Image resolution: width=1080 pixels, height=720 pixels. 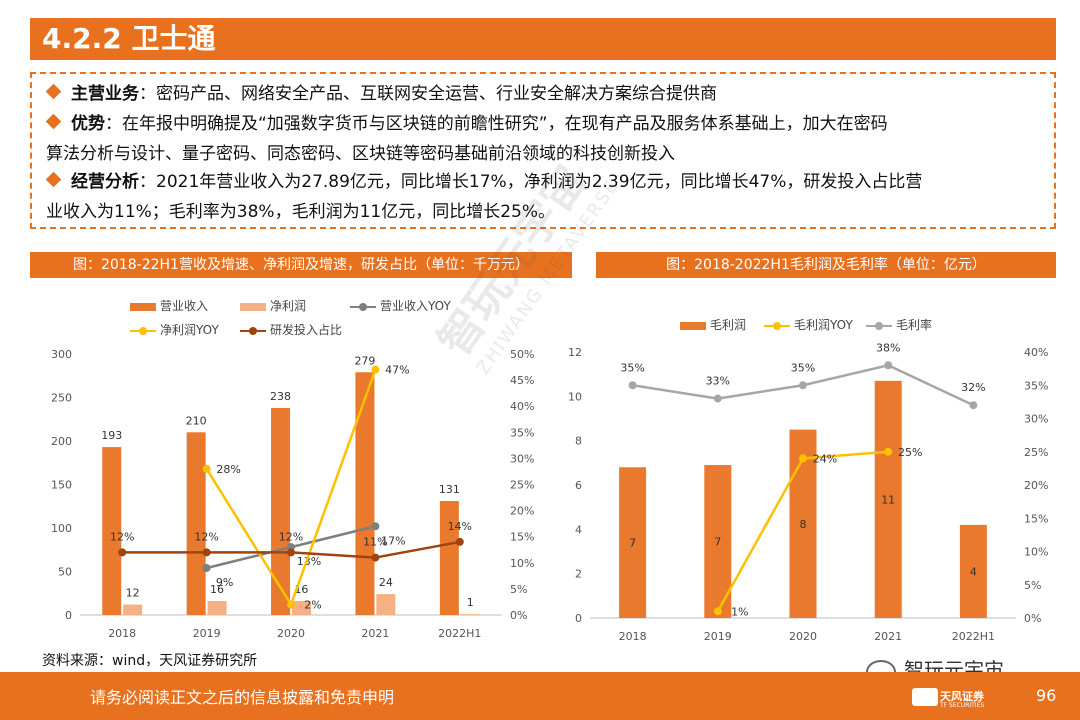 What do you see at coordinates (578, 574) in the screenshot?
I see `y-tick-label: 2` at bounding box center [578, 574].